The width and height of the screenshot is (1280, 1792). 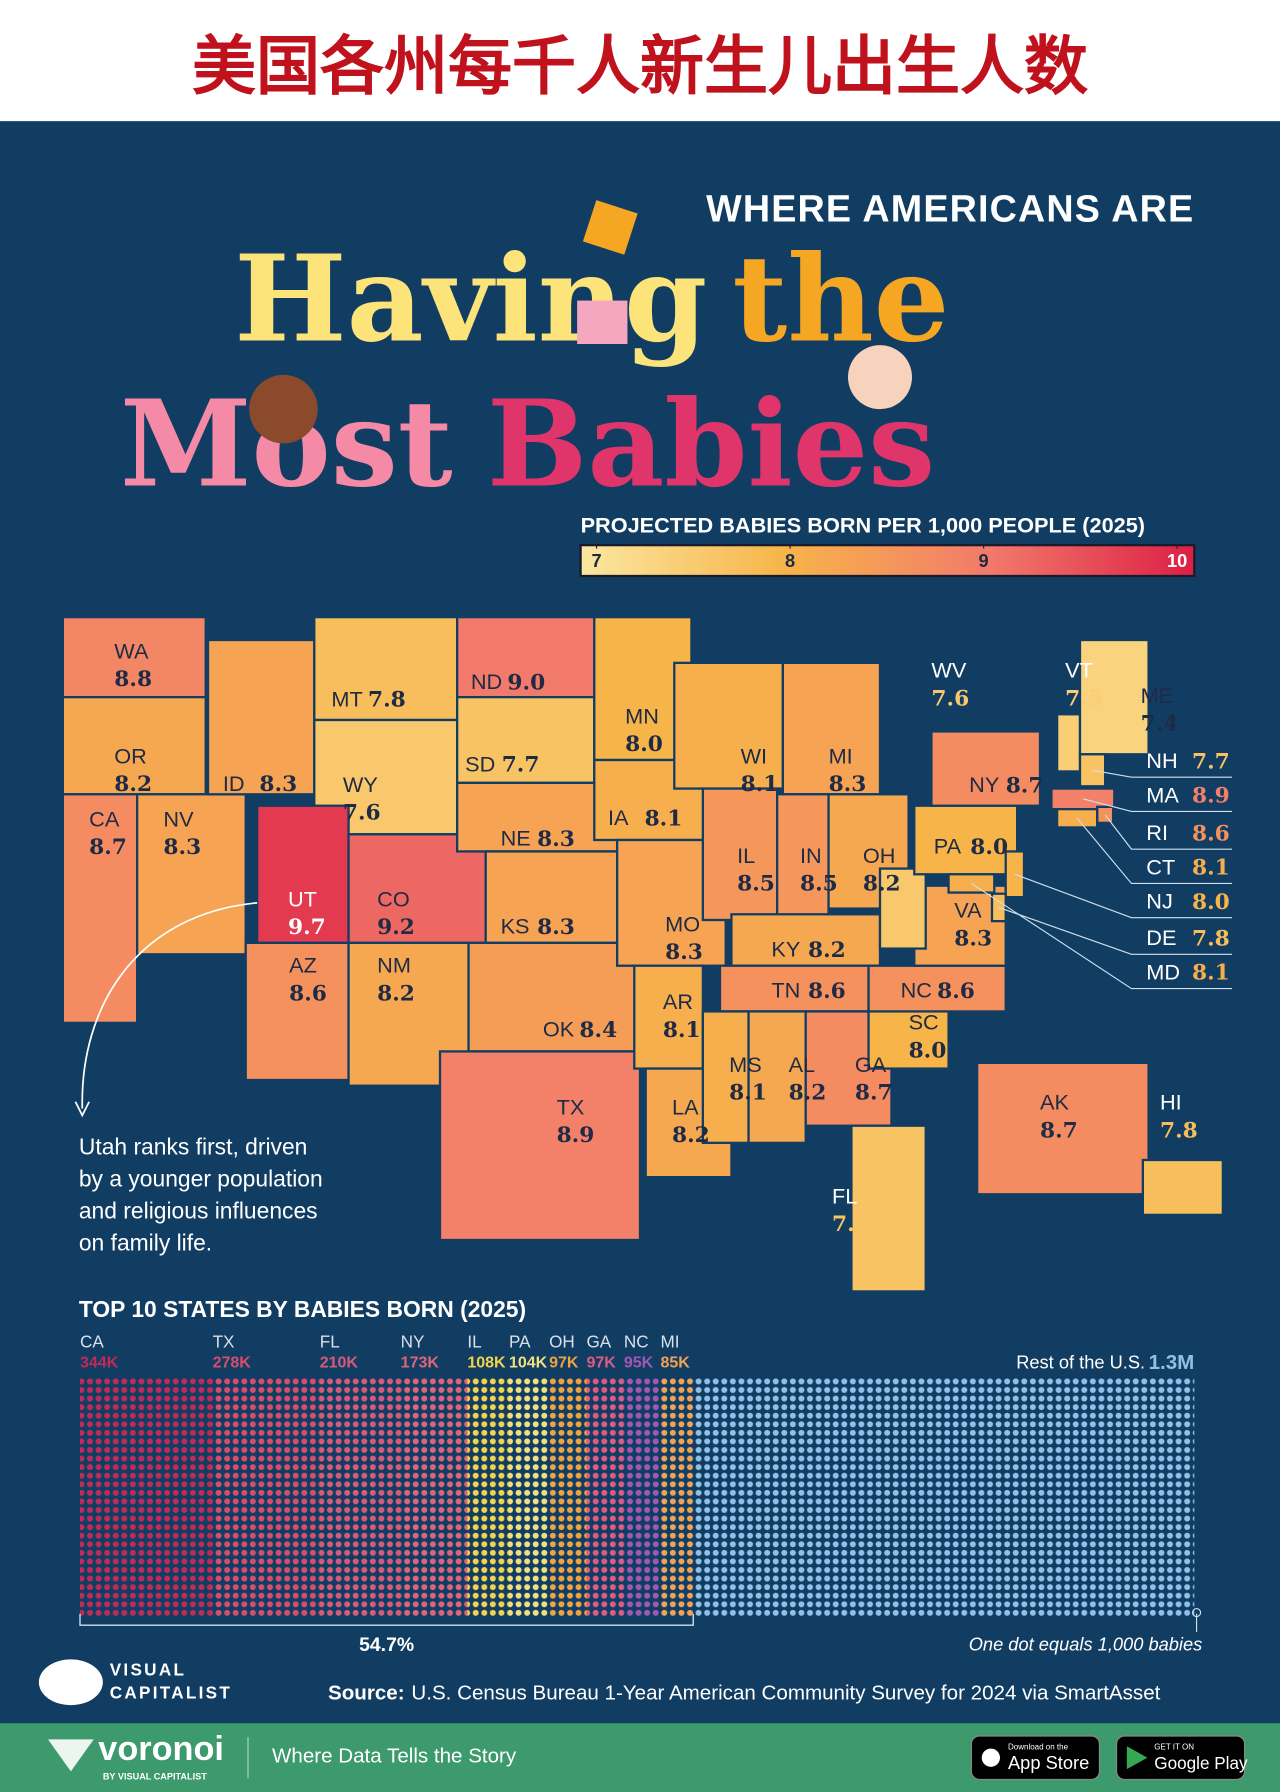 What do you see at coordinates (1038, 1747) in the screenshot?
I see `button-small: Download on the` at bounding box center [1038, 1747].